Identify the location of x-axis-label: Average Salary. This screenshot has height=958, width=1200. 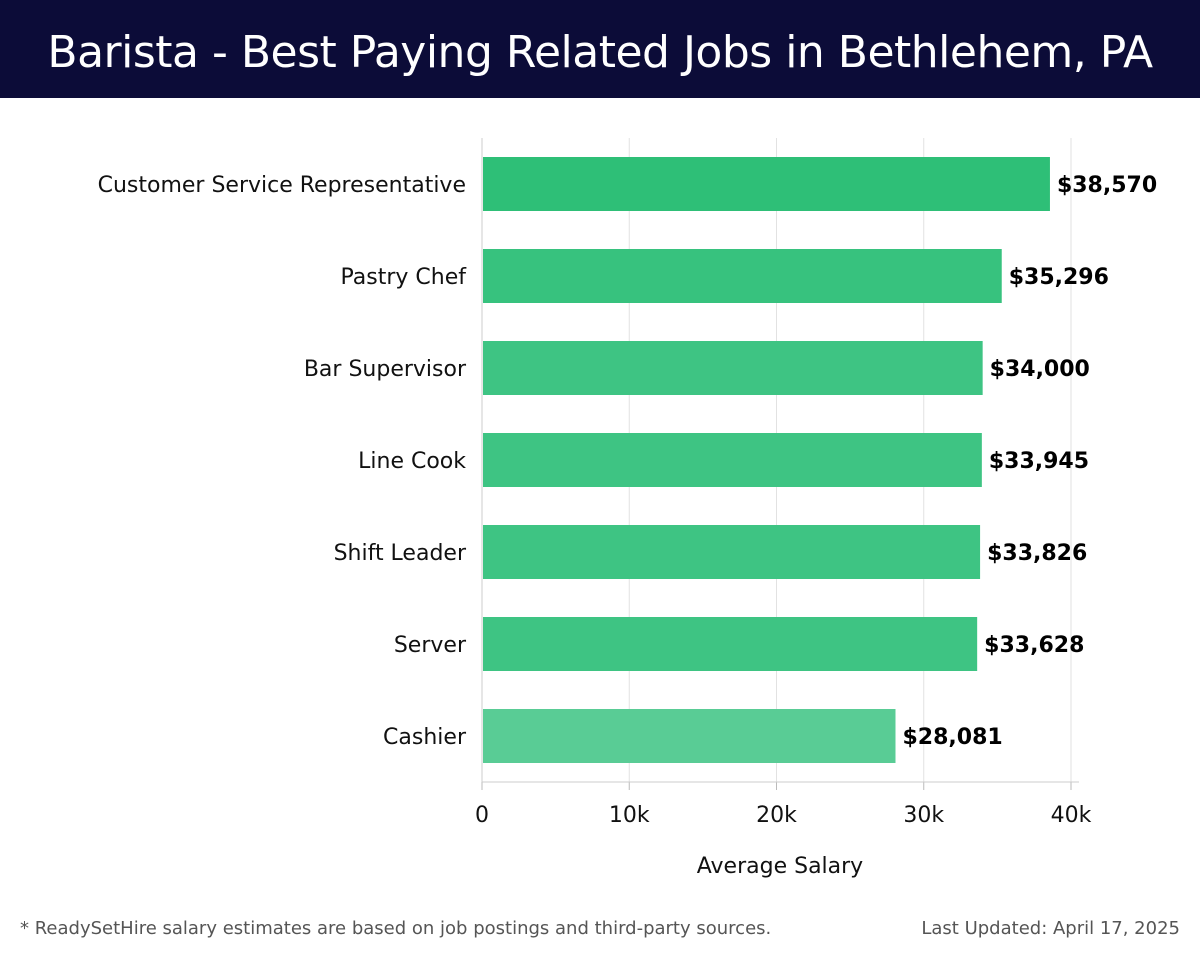
(780, 866).